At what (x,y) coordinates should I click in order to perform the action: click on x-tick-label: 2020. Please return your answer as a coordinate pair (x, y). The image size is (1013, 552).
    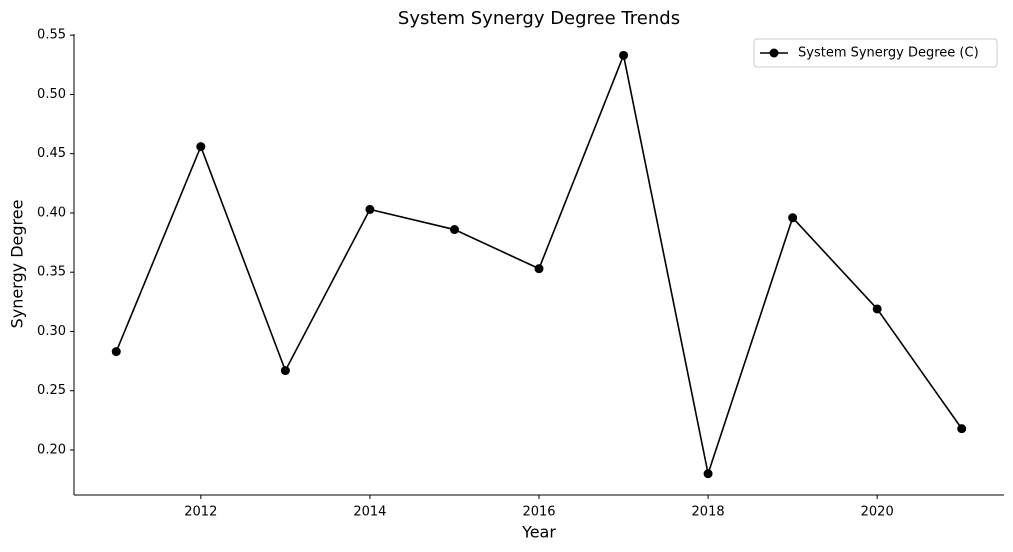
    Looking at the image, I should click on (877, 512).